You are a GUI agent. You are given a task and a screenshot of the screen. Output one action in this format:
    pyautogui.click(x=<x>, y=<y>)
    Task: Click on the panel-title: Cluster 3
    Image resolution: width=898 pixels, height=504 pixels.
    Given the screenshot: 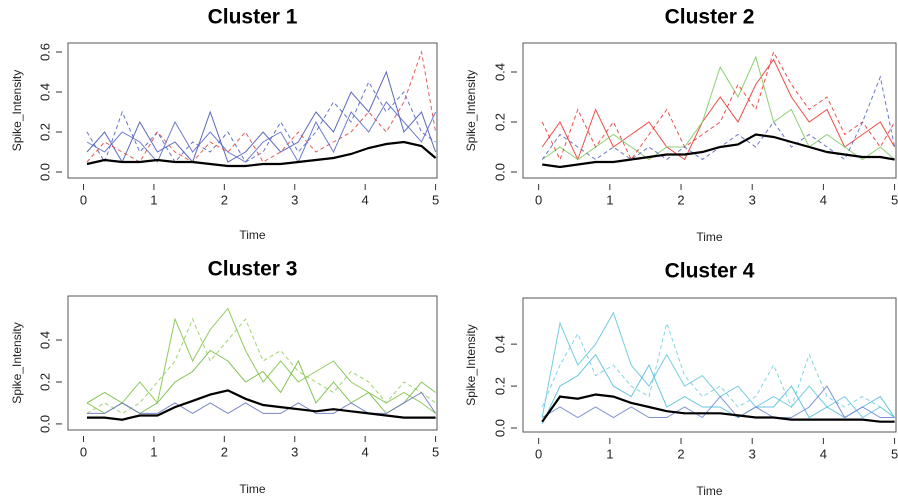 What is the action you would take?
    pyautogui.click(x=253, y=269)
    